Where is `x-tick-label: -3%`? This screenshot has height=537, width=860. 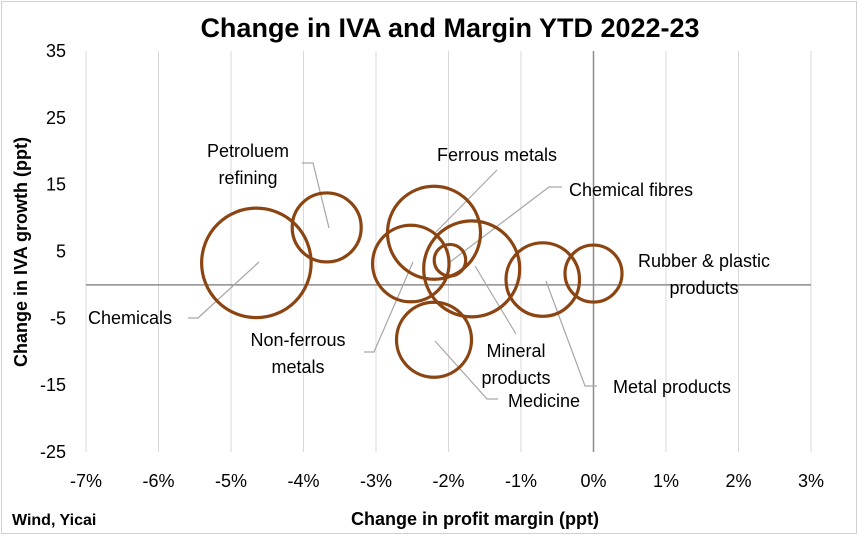
x-tick-label: -3% is located at coordinates (376, 481).